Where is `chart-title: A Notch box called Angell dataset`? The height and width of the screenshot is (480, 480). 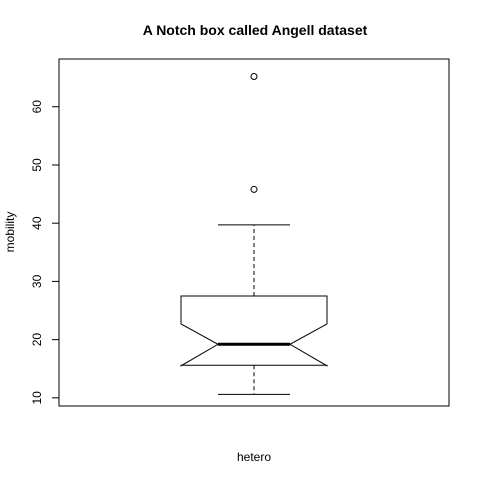 chart-title: A Notch box called Angell dataset is located at coordinates (255, 30).